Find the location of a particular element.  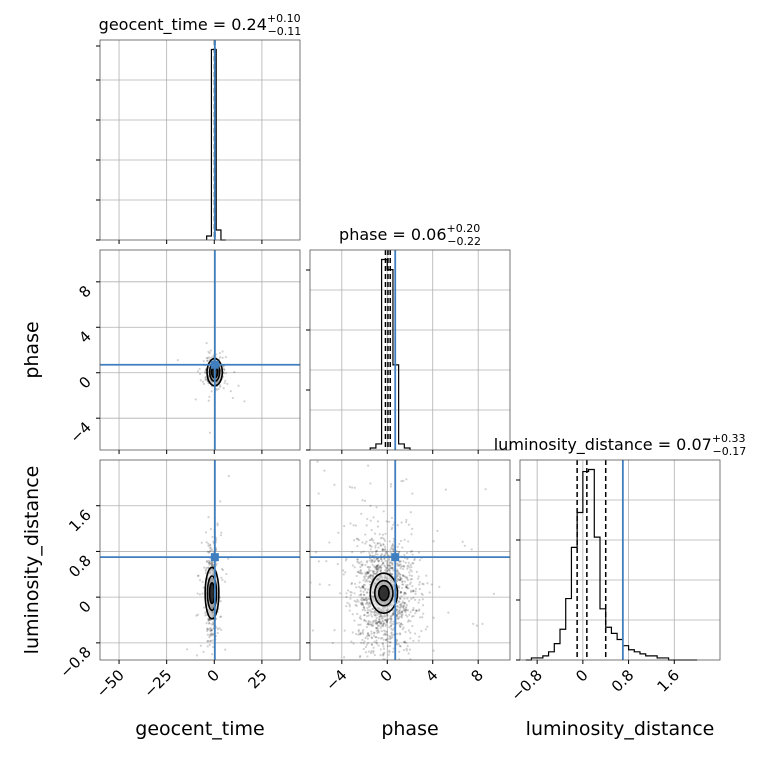

x-axis-label: geocent_time is located at coordinates (199, 729).